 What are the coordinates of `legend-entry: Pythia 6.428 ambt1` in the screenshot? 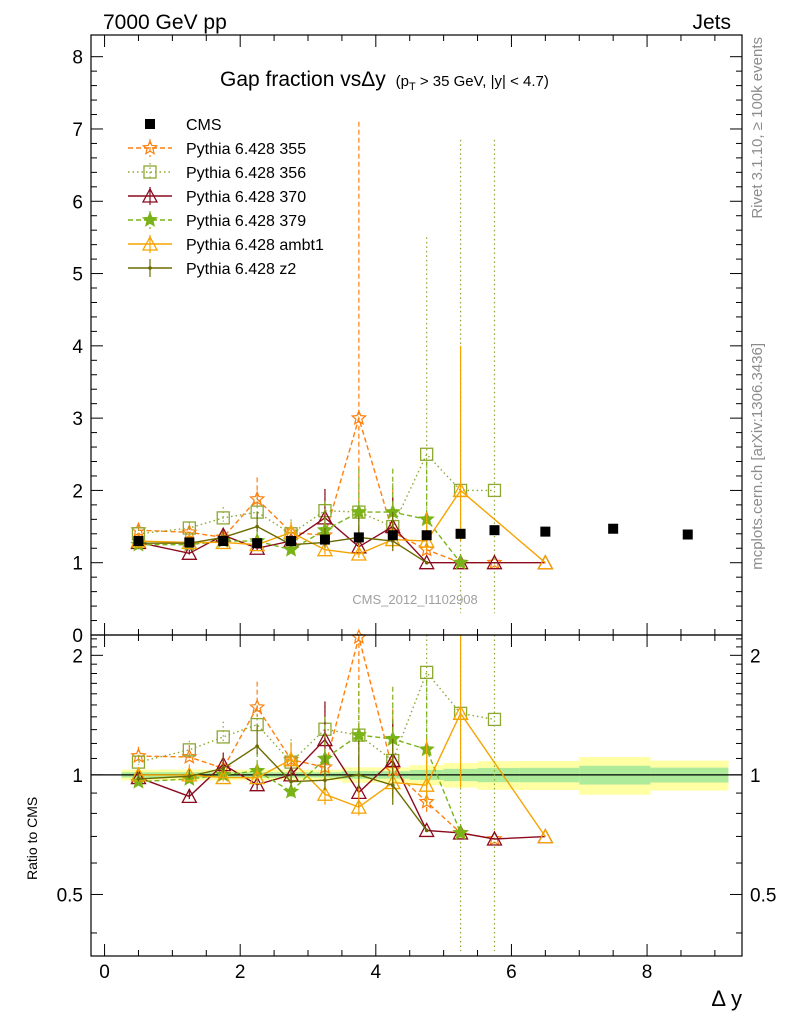 It's located at (226, 244).